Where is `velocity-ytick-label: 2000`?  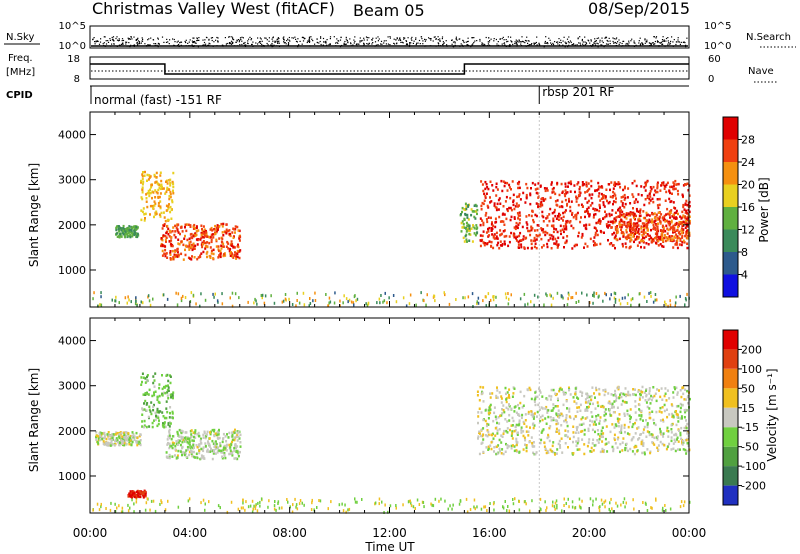 velocity-ytick-label: 2000 is located at coordinates (72, 431).